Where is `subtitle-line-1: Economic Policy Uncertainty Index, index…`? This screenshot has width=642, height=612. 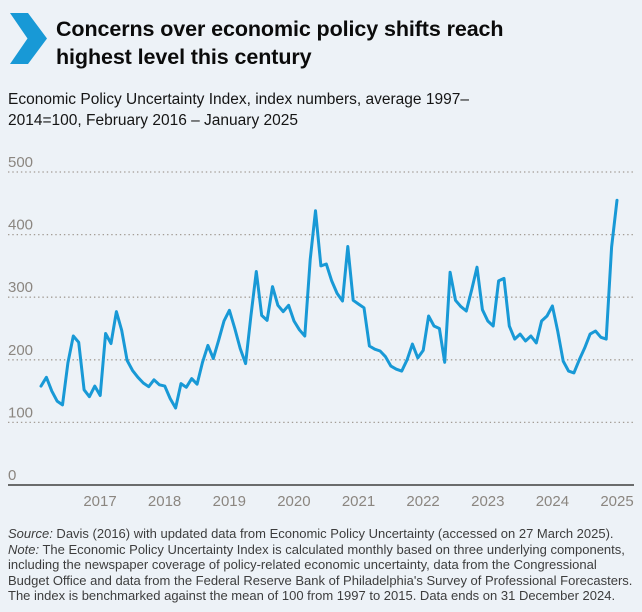 subtitle-line-1: Economic Policy Uncertainty Index, index… is located at coordinates (238, 99).